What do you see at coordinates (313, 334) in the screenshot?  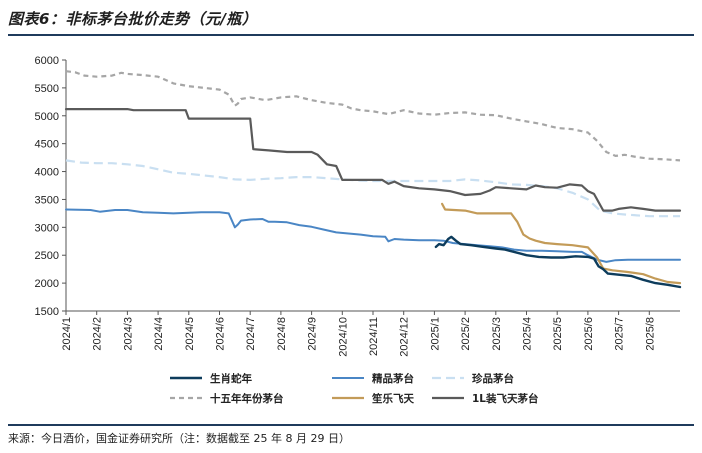 I see `x-tick-label: 2024/9` at bounding box center [313, 334].